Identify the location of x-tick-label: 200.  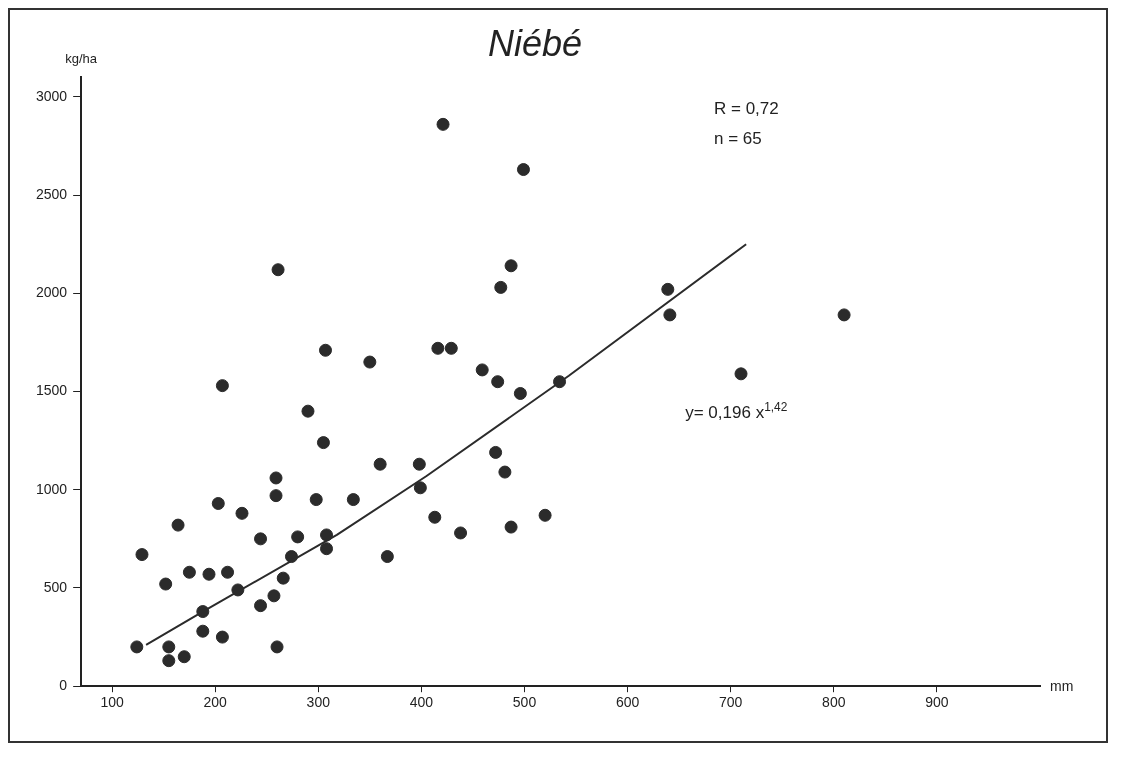
(215, 702).